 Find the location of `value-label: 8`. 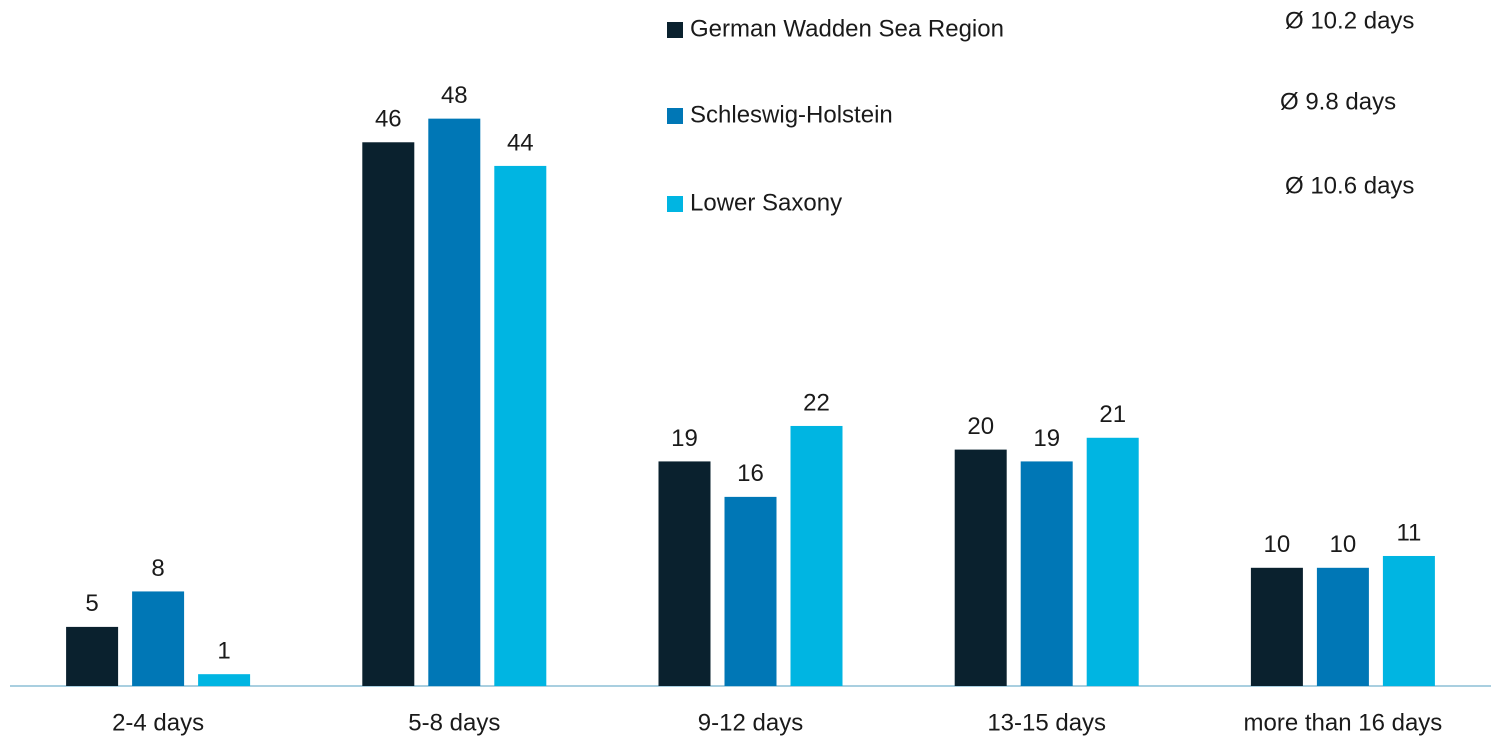

value-label: 8 is located at coordinates (157, 568).